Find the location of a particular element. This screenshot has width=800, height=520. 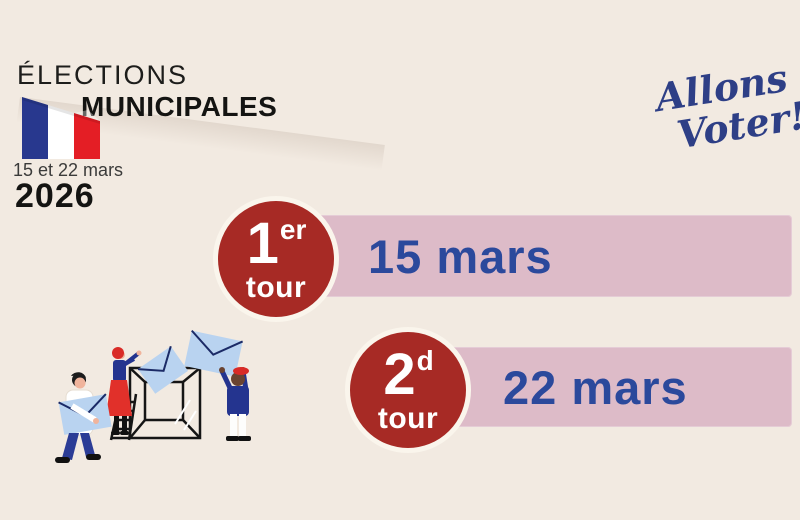

title-municipales: MUNICIPALES is located at coordinates (179, 106).